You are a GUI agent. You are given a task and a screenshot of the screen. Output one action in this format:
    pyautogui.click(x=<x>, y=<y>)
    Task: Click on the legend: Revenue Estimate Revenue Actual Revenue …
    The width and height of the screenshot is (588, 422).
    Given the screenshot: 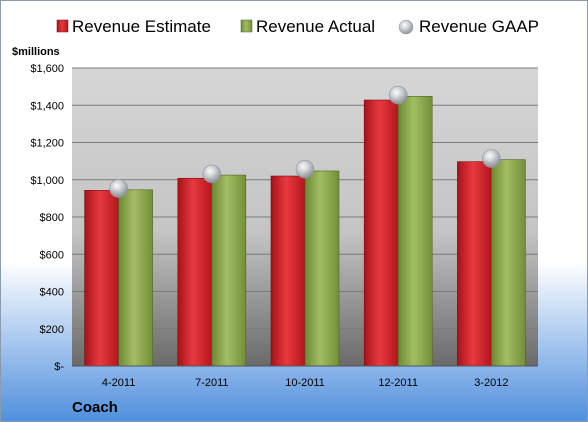 What is the action you would take?
    pyautogui.click(x=297, y=26)
    